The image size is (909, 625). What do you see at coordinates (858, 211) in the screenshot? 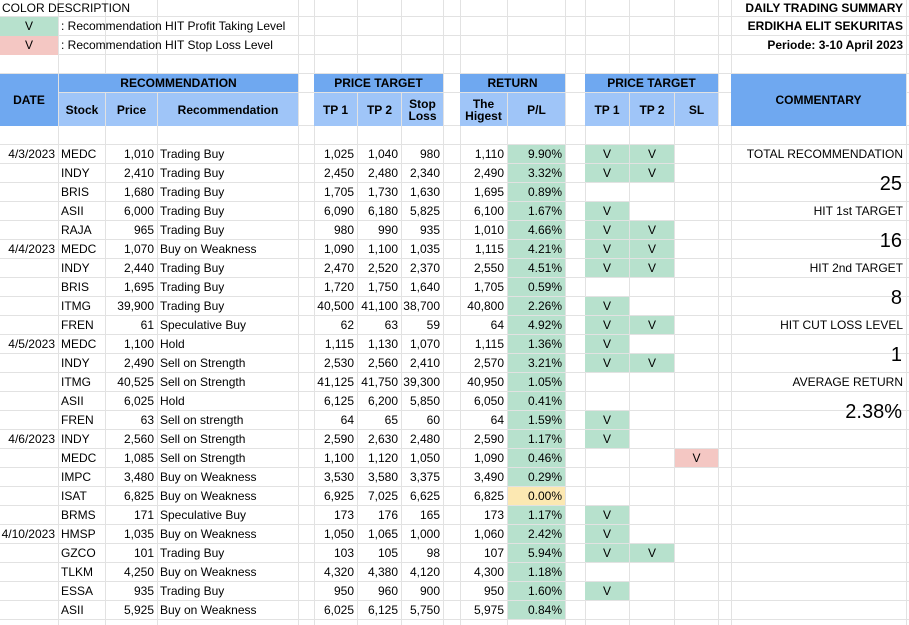
I see `commentary-label: HIT 1st TARGET` at bounding box center [858, 211].